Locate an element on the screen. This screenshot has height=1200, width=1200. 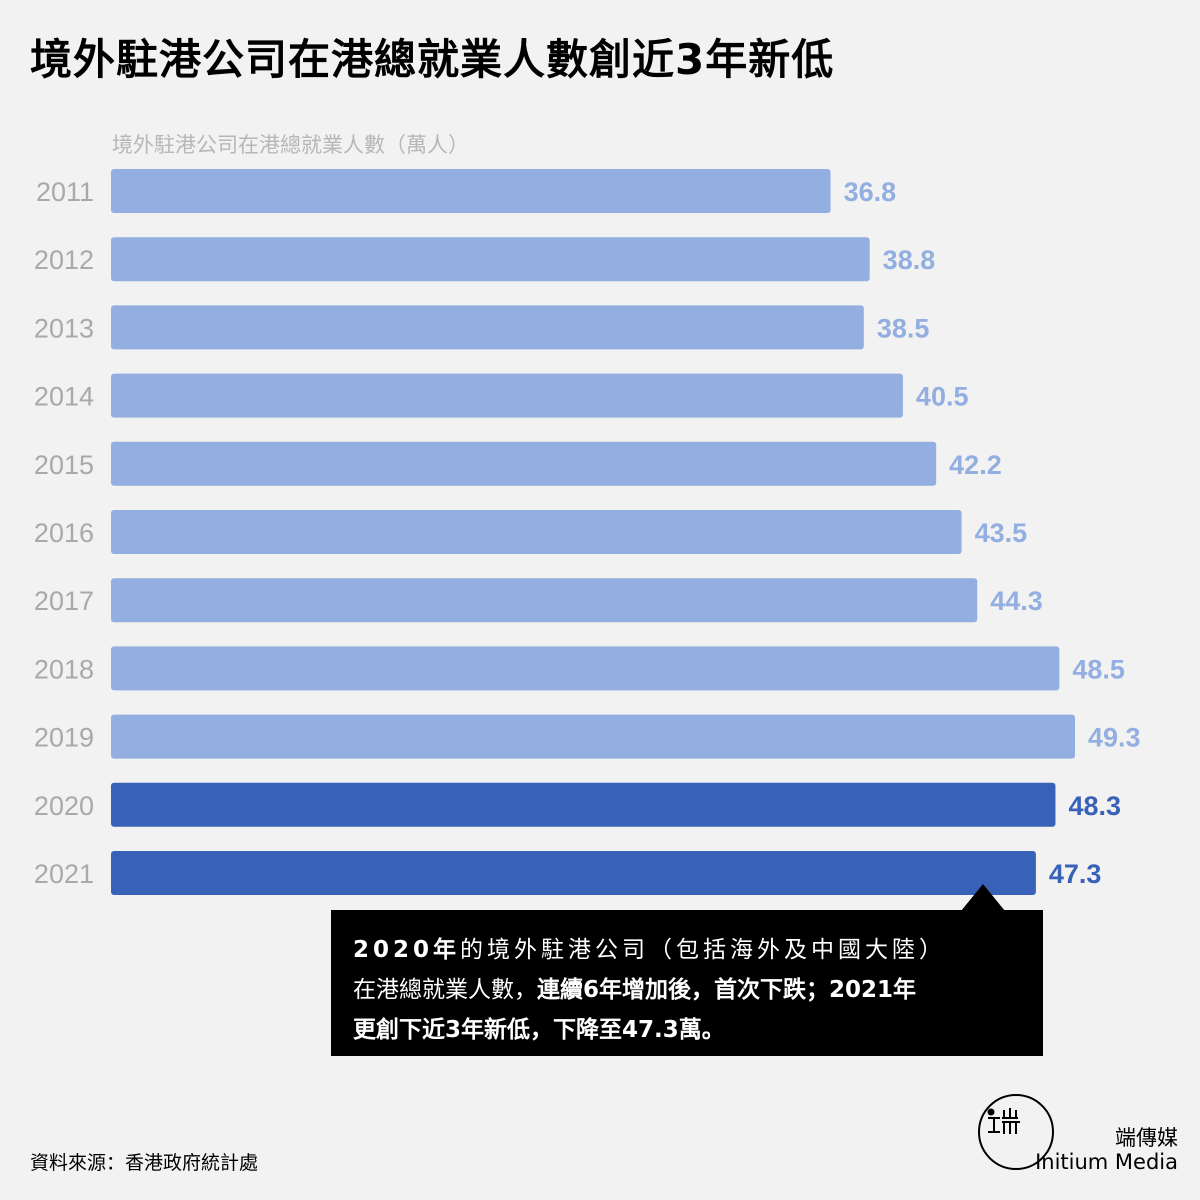
value-label: 43.5 is located at coordinates (1001, 533).